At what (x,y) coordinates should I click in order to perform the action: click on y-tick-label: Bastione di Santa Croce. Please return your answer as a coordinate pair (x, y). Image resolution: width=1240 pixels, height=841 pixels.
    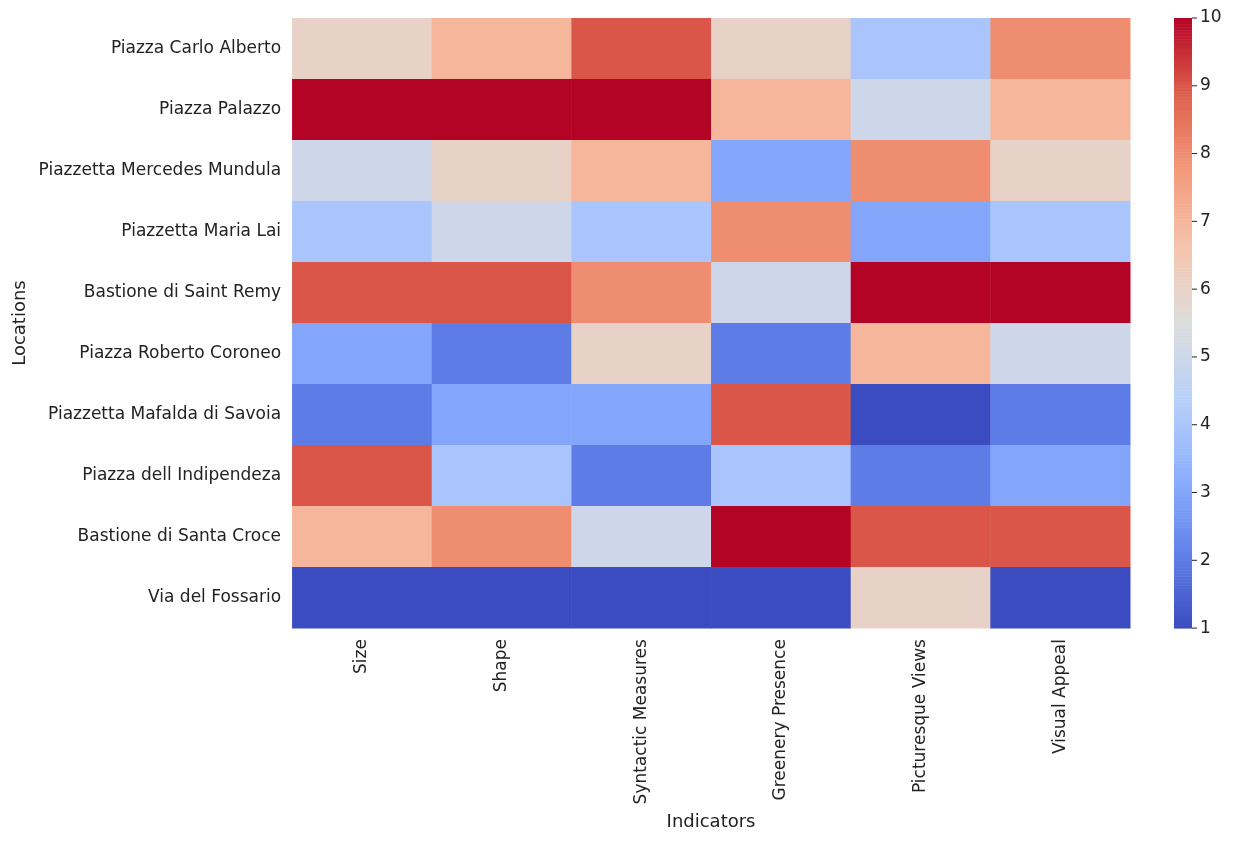
    Looking at the image, I should click on (179, 535).